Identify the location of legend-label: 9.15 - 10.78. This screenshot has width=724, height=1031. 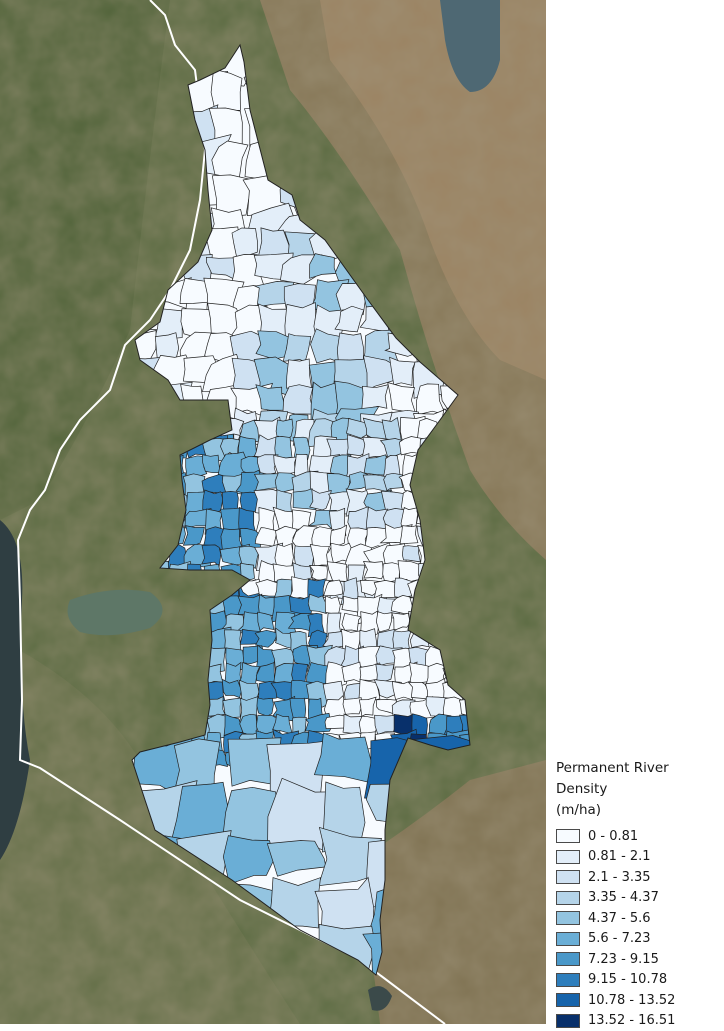
(627, 979).